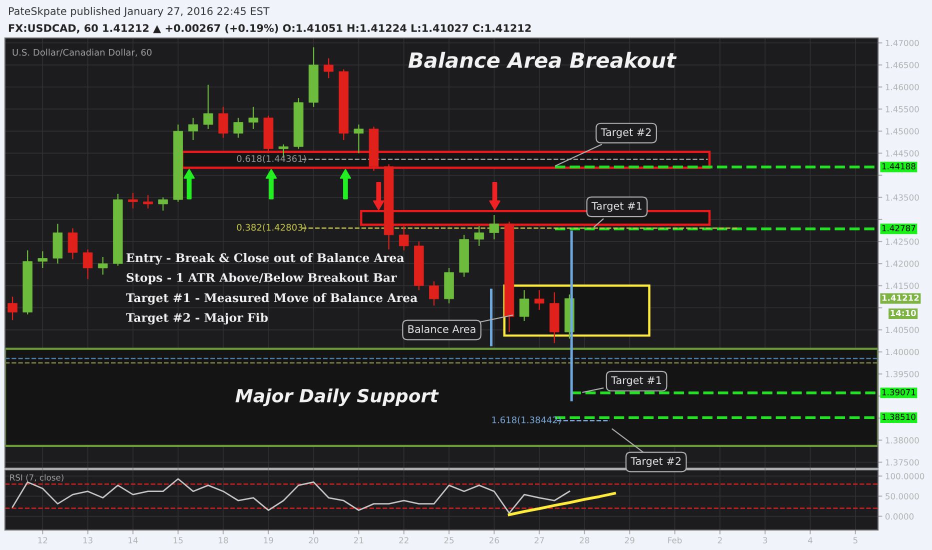 Image resolution: width=932 pixels, height=550 pixels. Describe the element at coordinates (562, 504) in the screenshot. I see `line-series` at that location.